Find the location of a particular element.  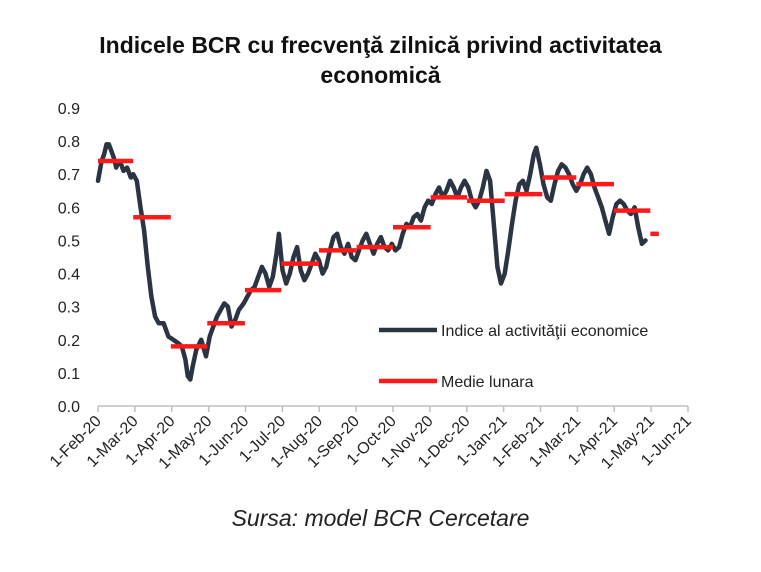

y-tick-label: 0.0 is located at coordinates (69, 407).